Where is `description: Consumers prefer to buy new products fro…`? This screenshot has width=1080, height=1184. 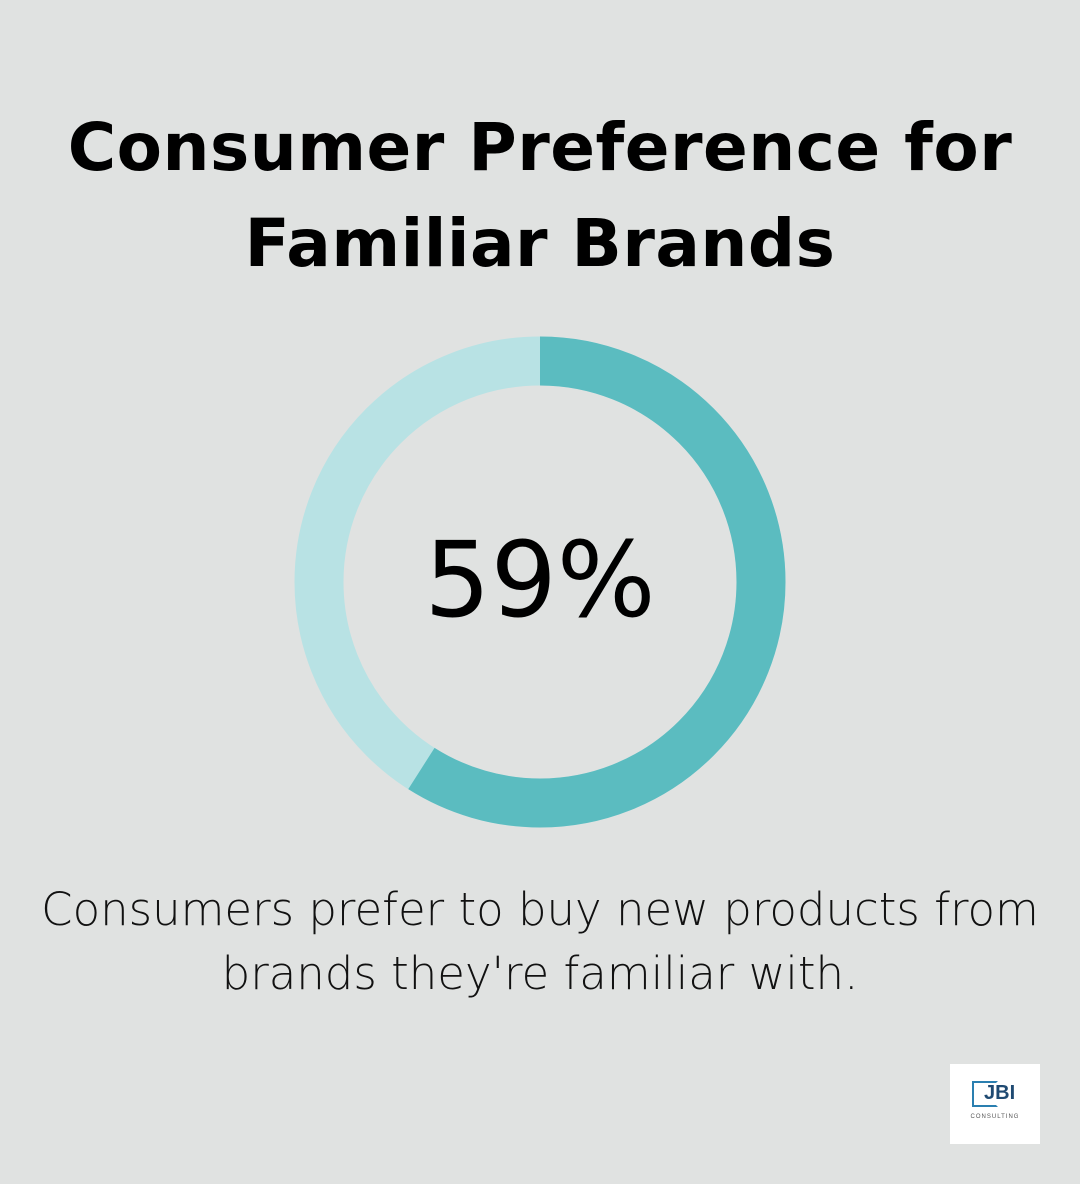 description: Consumers prefer to buy new products fro… is located at coordinates (540, 942).